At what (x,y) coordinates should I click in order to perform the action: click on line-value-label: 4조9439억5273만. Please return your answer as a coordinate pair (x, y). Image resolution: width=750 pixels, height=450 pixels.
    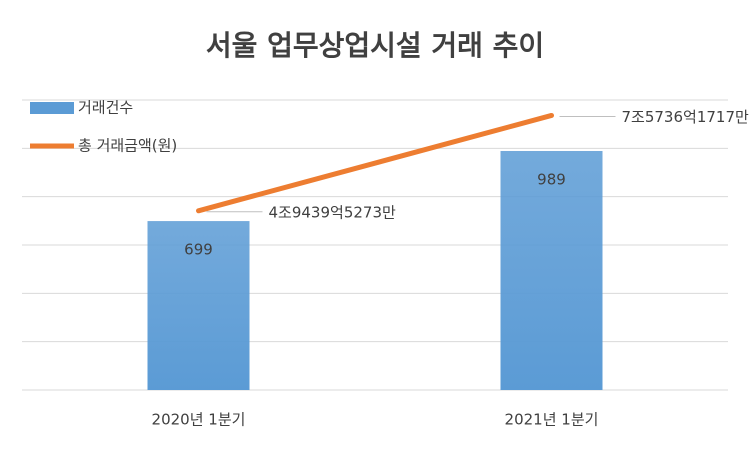
    Looking at the image, I should click on (332, 212).